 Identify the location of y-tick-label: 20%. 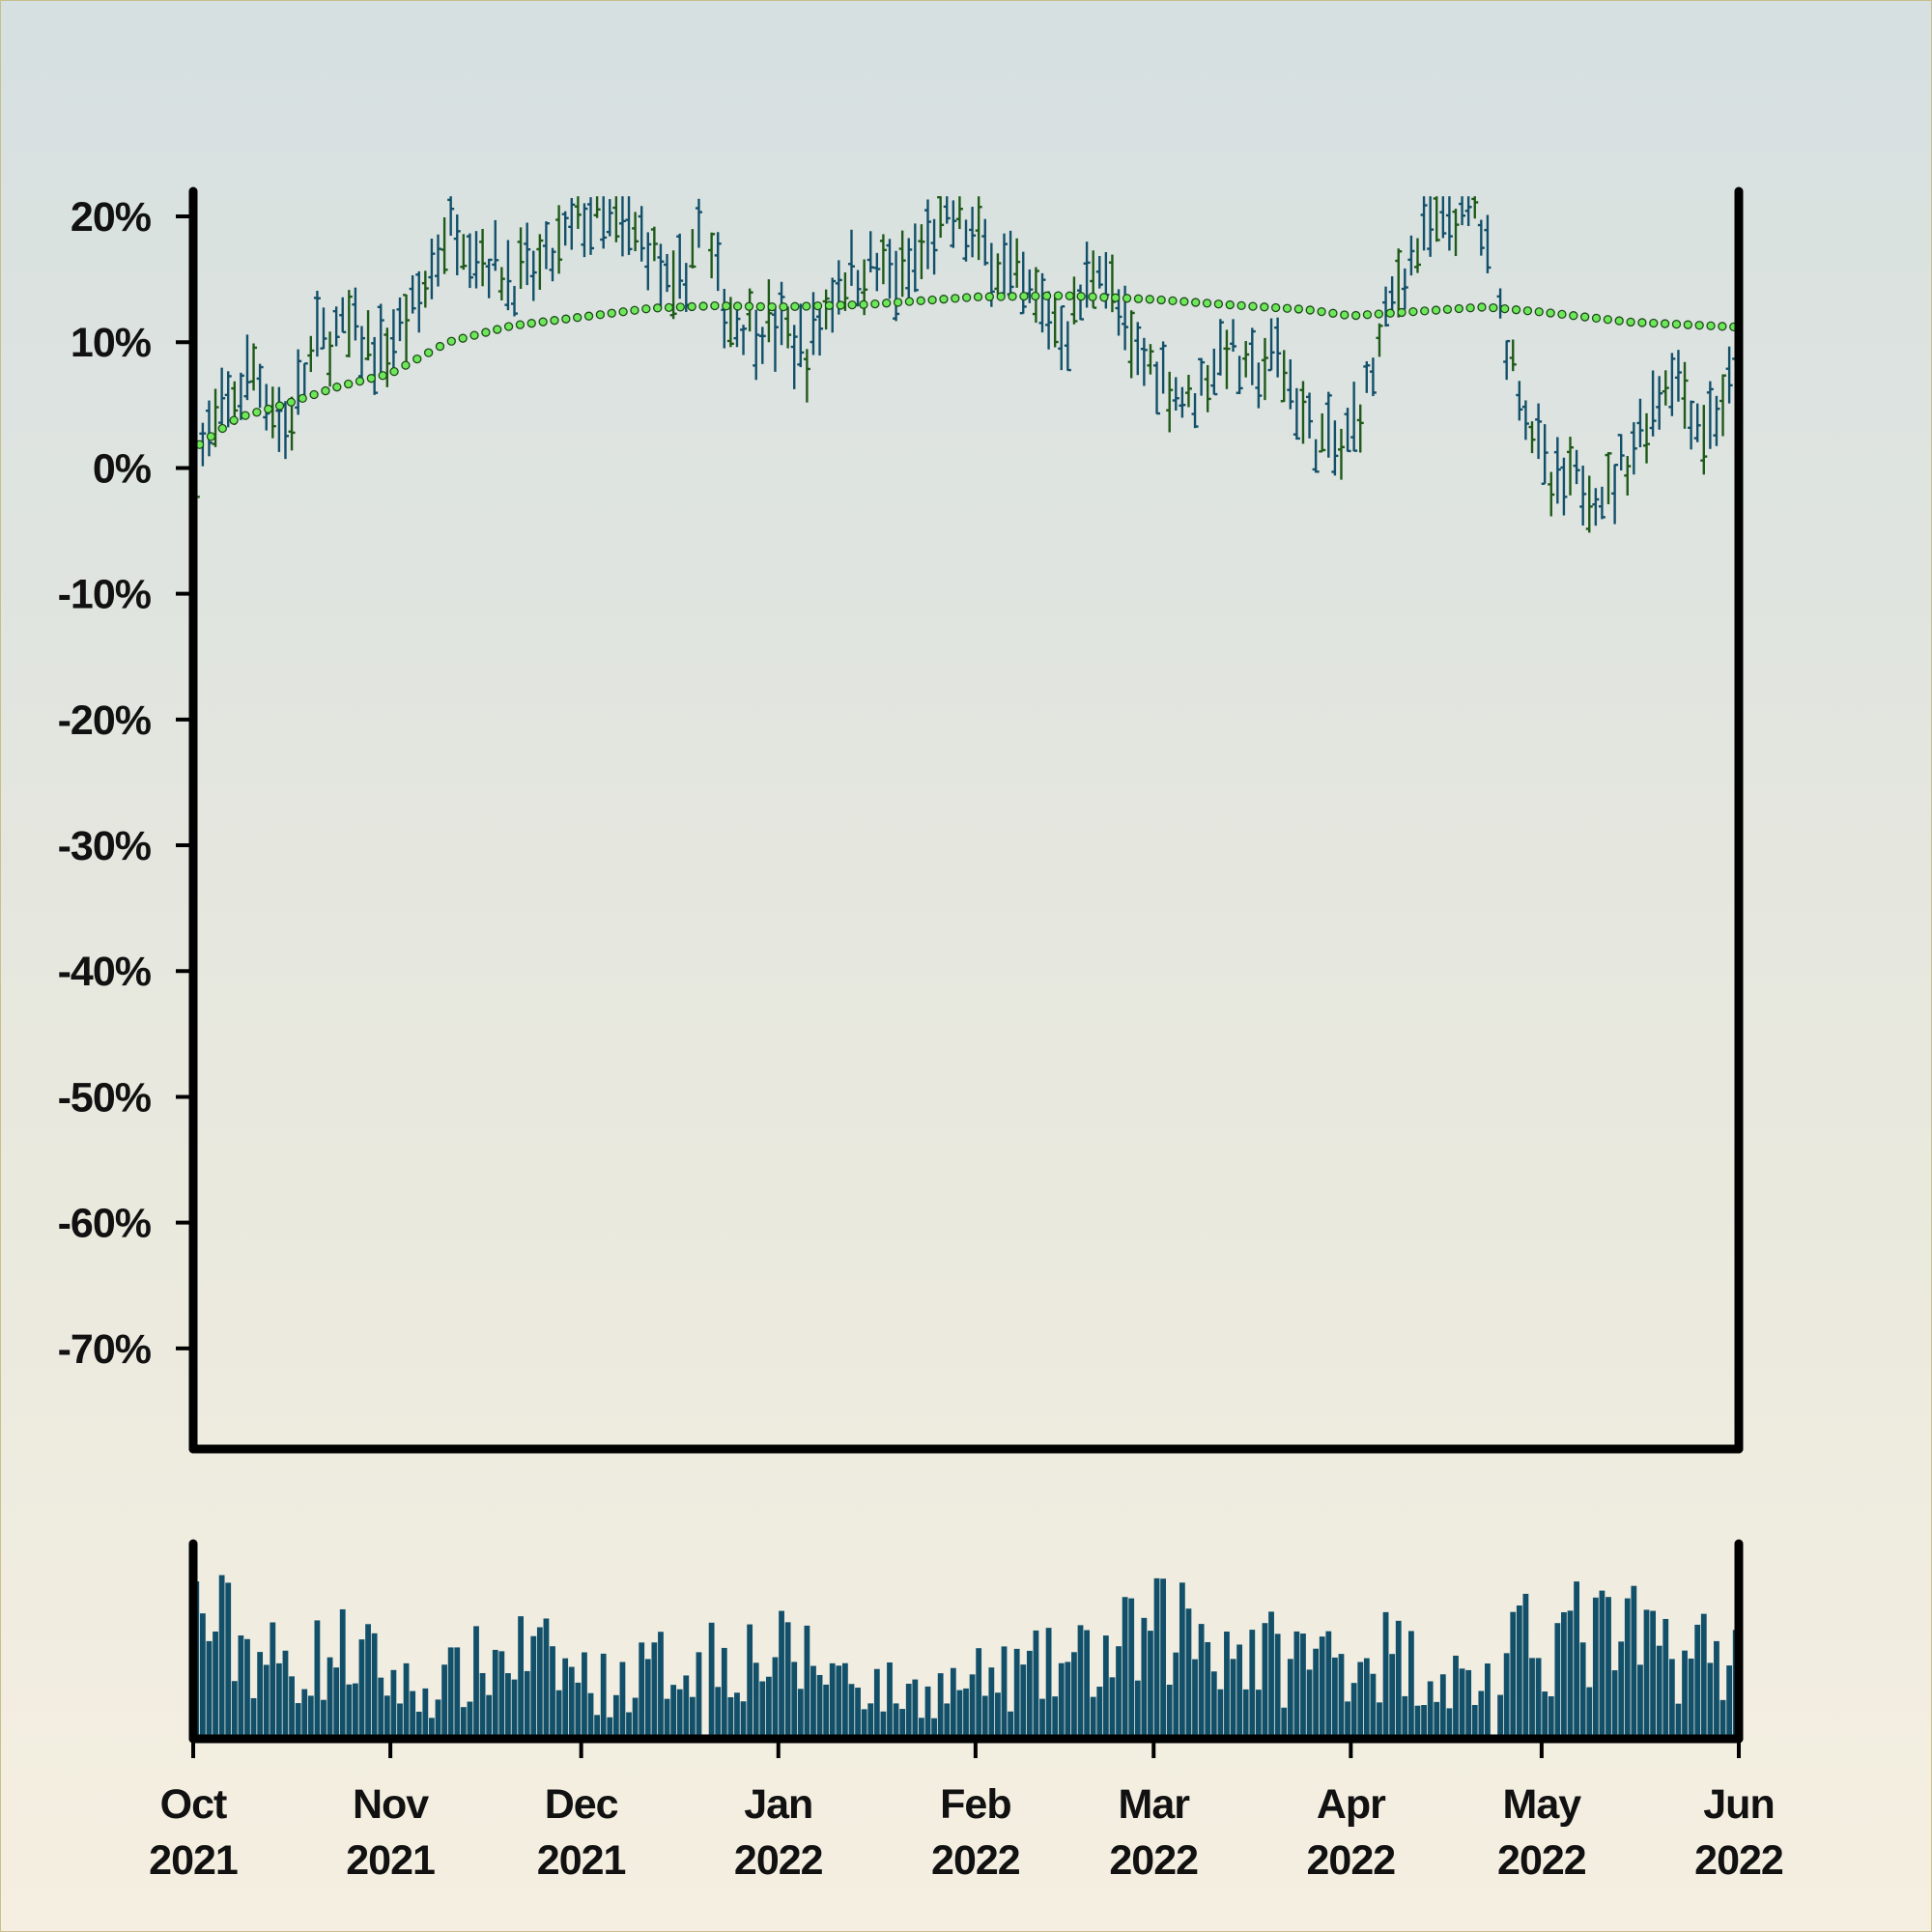
(111, 217).